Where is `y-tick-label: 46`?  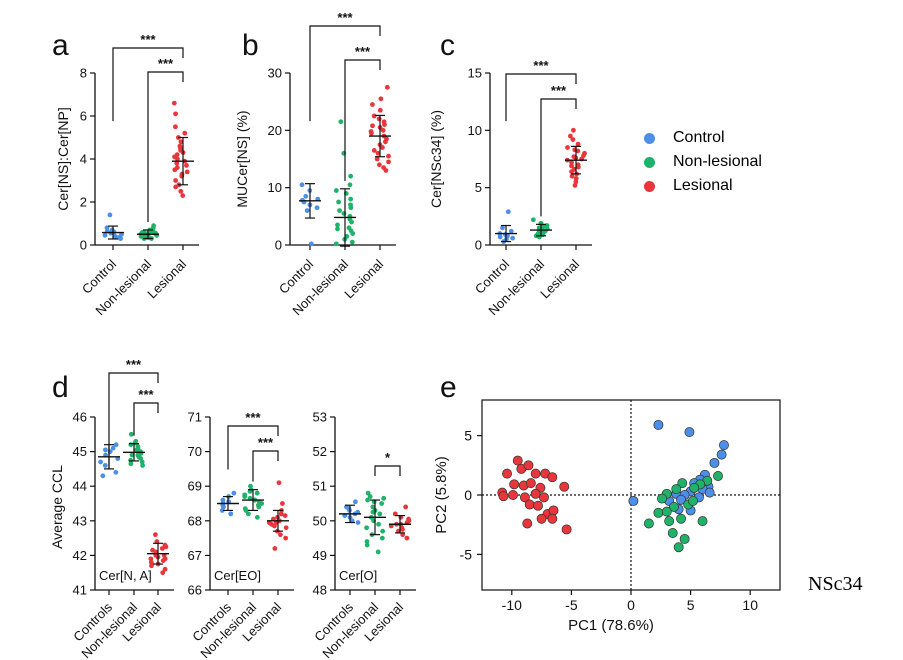 y-tick-label: 46 is located at coordinates (80, 417).